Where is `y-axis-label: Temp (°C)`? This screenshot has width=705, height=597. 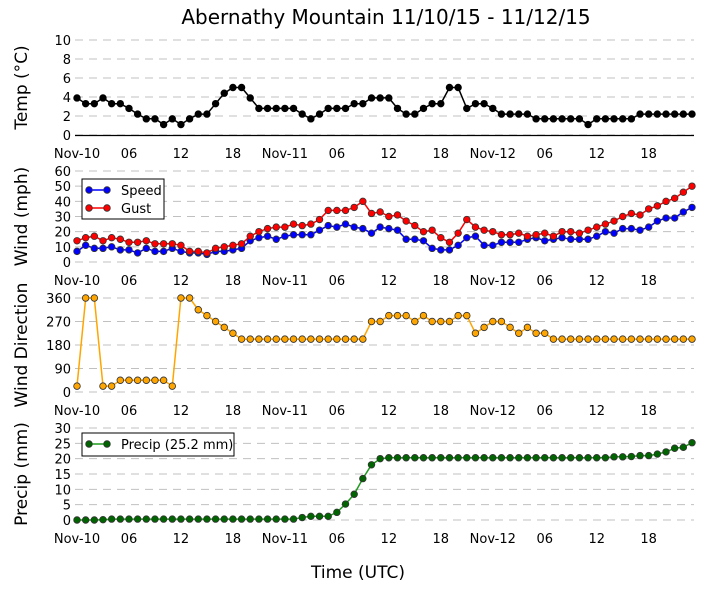 y-axis-label: Temp (°C) is located at coordinates (22, 87).